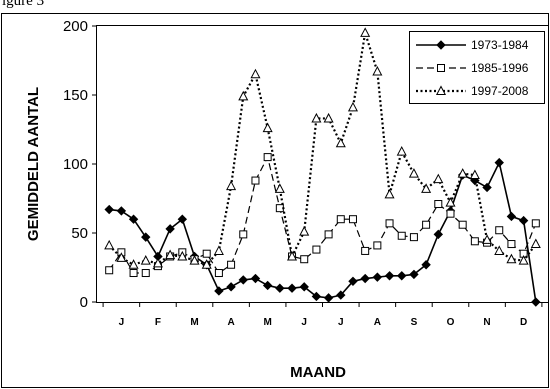  Describe the element at coordinates (79, 233) in the screenshot. I see `y-tick-label: 50` at that location.